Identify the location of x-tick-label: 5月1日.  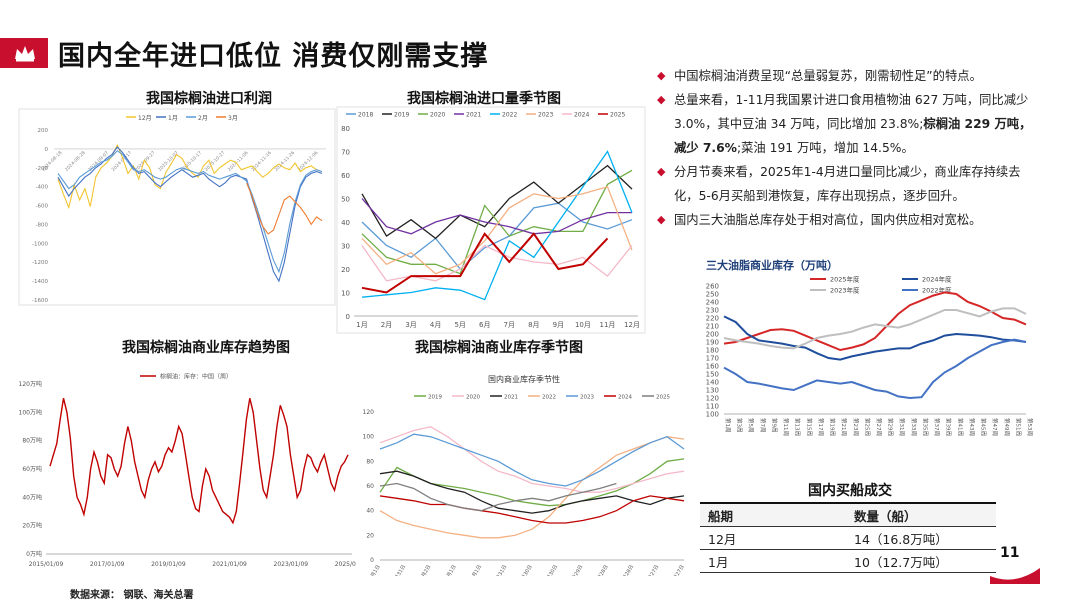
(476, 570).